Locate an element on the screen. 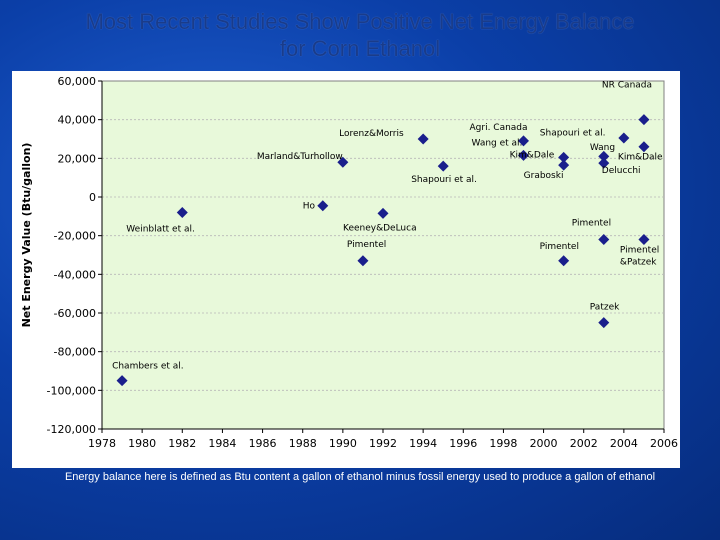 The height and width of the screenshot is (540, 720). point-label: Marland&Turhollow is located at coordinates (300, 157).